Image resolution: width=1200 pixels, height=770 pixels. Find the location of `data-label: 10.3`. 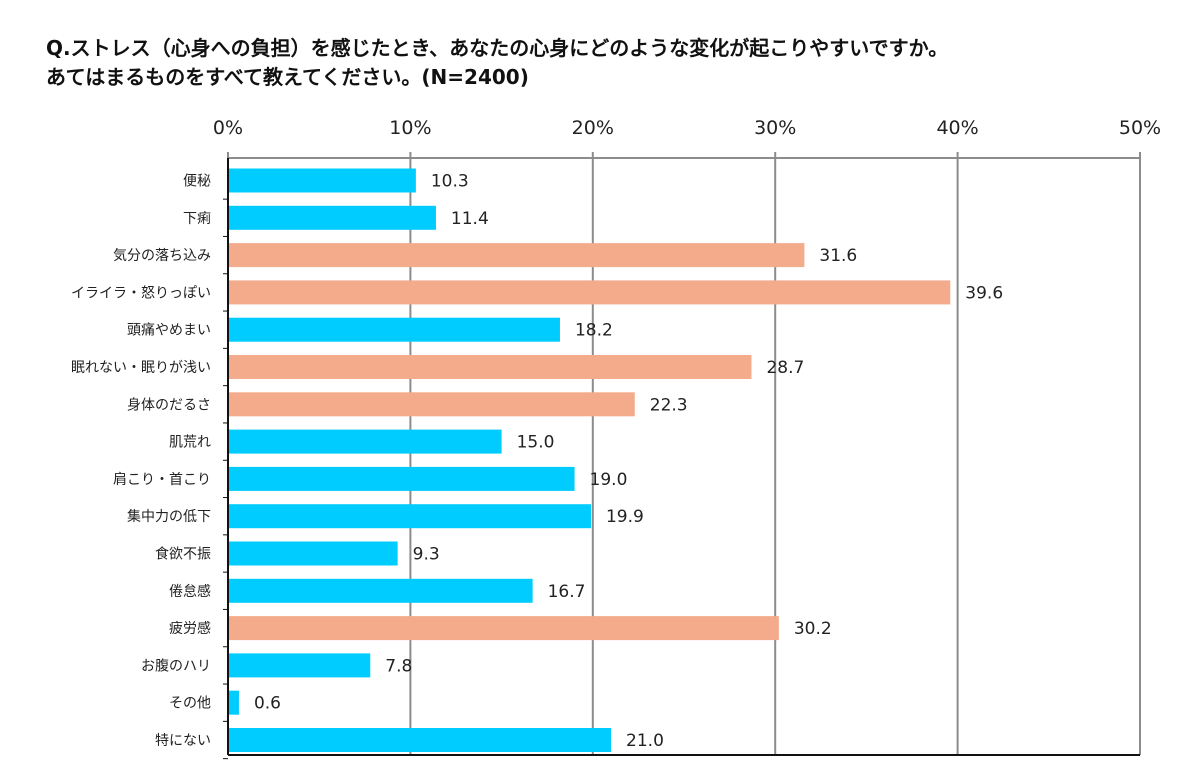

data-label: 10.3 is located at coordinates (450, 182).